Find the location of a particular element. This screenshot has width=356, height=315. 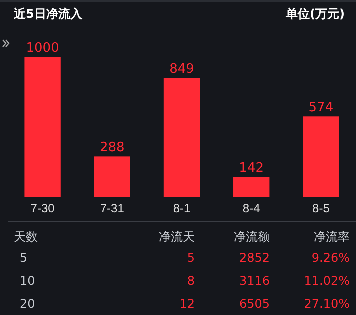

text: 6505 is located at coordinates (254, 304).